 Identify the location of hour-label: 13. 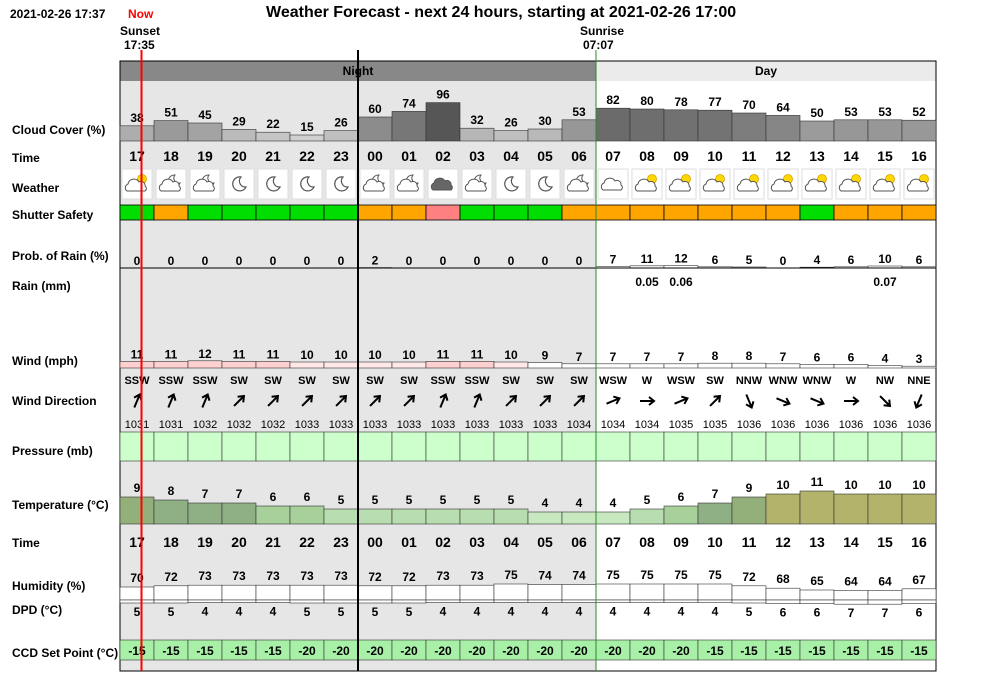
(817, 156).